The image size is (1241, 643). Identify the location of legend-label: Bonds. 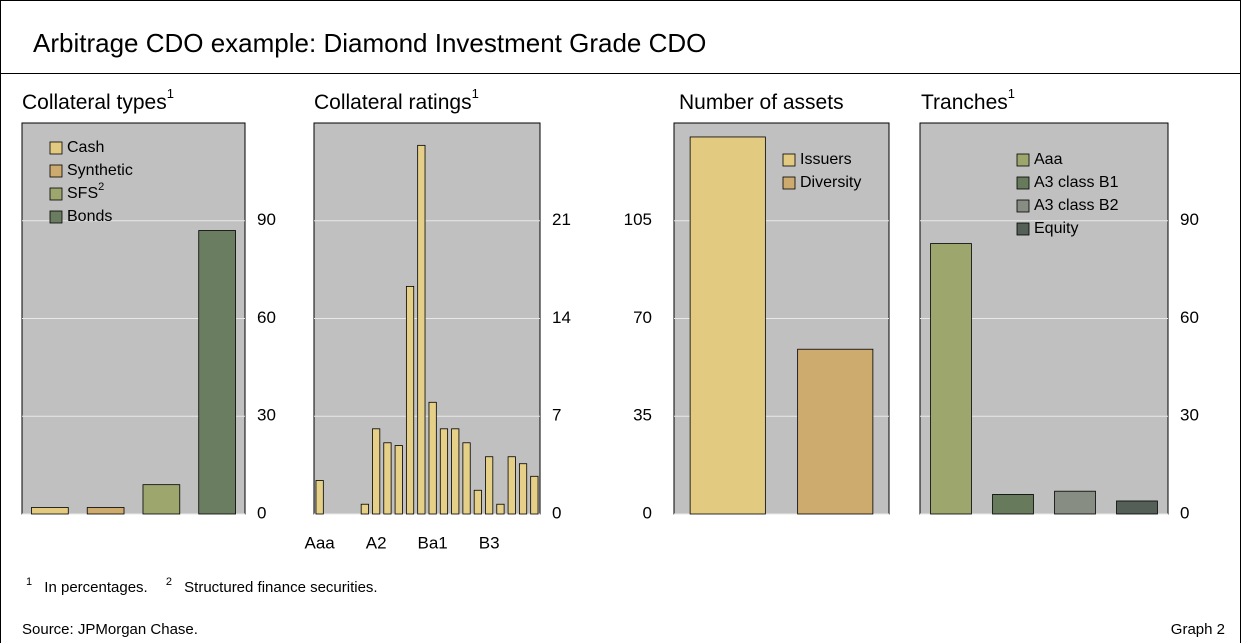
(89, 216).